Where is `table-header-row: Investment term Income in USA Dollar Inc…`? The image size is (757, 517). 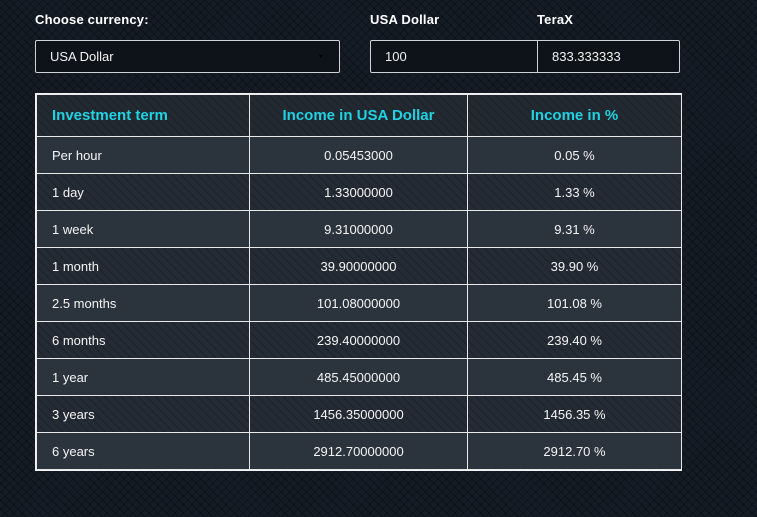
table-header-row: Investment term Income in USA Dollar Inc… is located at coordinates (359, 115).